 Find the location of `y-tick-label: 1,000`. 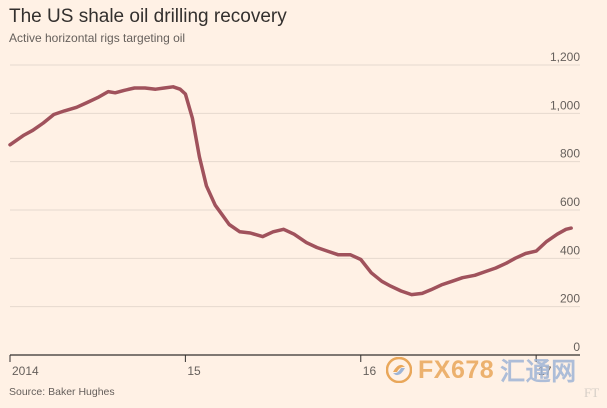

y-tick-label: 1,000 is located at coordinates (565, 105).